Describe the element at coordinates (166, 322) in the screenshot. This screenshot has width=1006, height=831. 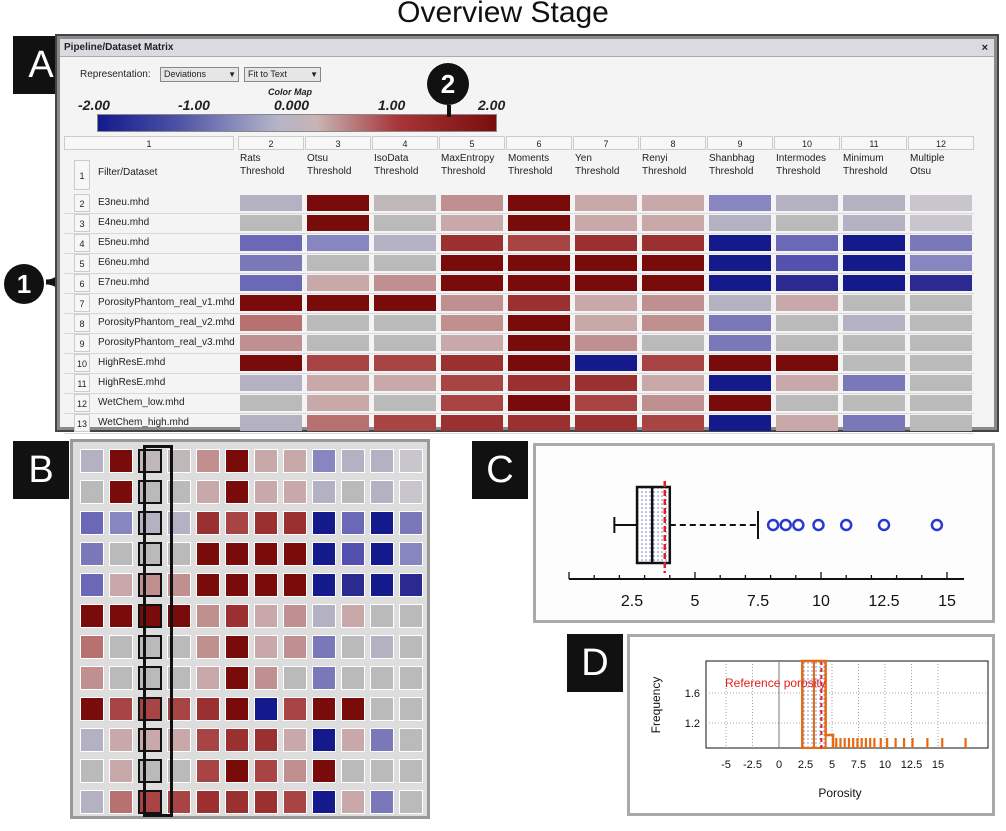
I see `dataset-name: PorosityPhantom_real_v2.mhd` at that location.